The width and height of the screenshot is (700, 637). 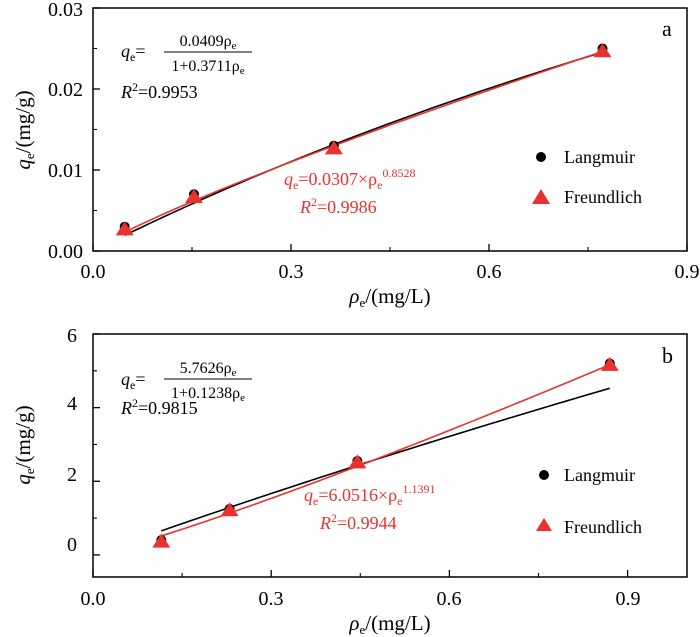 What do you see at coordinates (72, 404) in the screenshot?
I see `panel-b-ytick-2: 4` at bounding box center [72, 404].